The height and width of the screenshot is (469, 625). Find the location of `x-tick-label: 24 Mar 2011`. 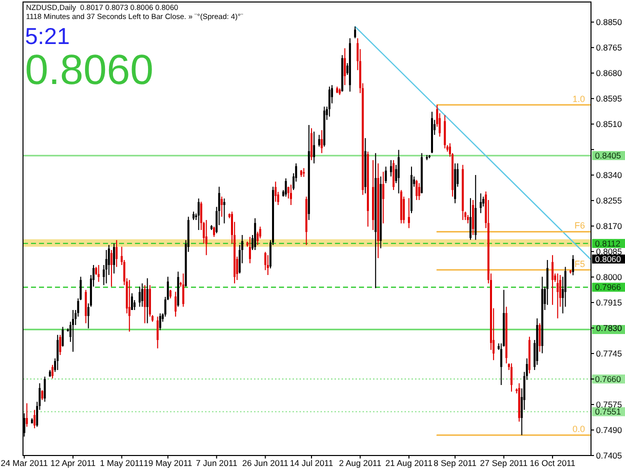

x-tick-label: 24 Mar 2011 is located at coordinates (24, 463).